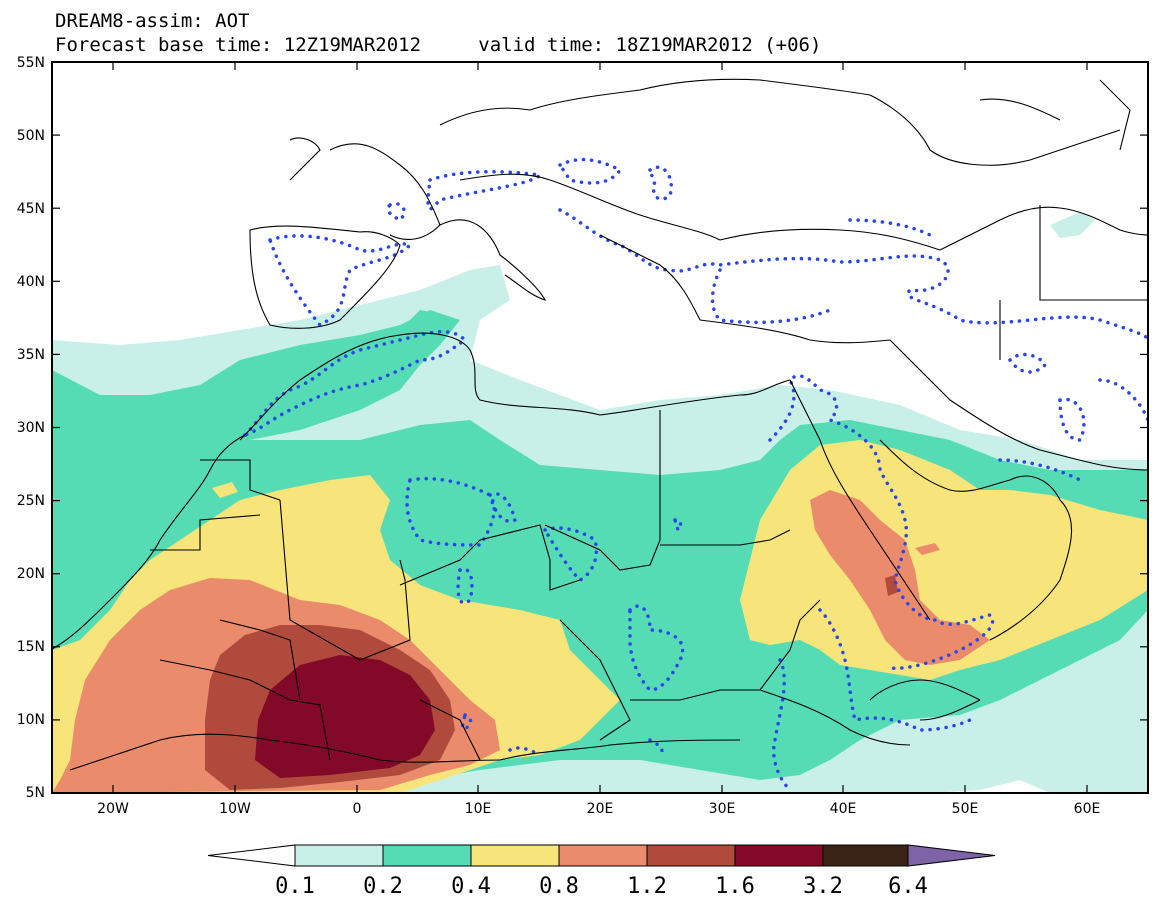 The width and height of the screenshot is (1165, 905). I want to click on lon-label-60e: 60E, so click(1087, 809).